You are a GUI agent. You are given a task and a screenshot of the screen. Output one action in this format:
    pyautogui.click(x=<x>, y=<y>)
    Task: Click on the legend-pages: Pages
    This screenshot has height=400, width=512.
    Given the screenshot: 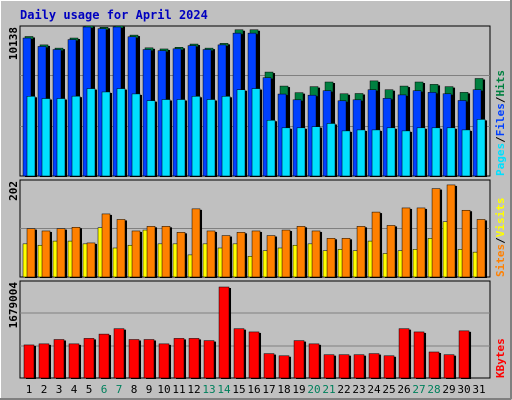 What is the action you would take?
    pyautogui.click(x=500, y=159)
    